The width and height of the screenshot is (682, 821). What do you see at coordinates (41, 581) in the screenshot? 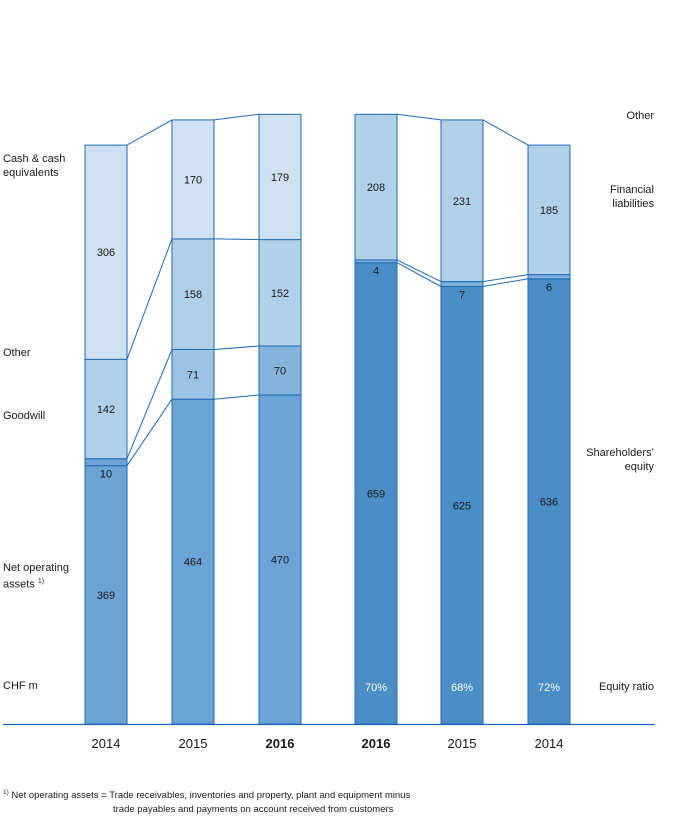
I see `label-noa-sup: 1)` at bounding box center [41, 581].